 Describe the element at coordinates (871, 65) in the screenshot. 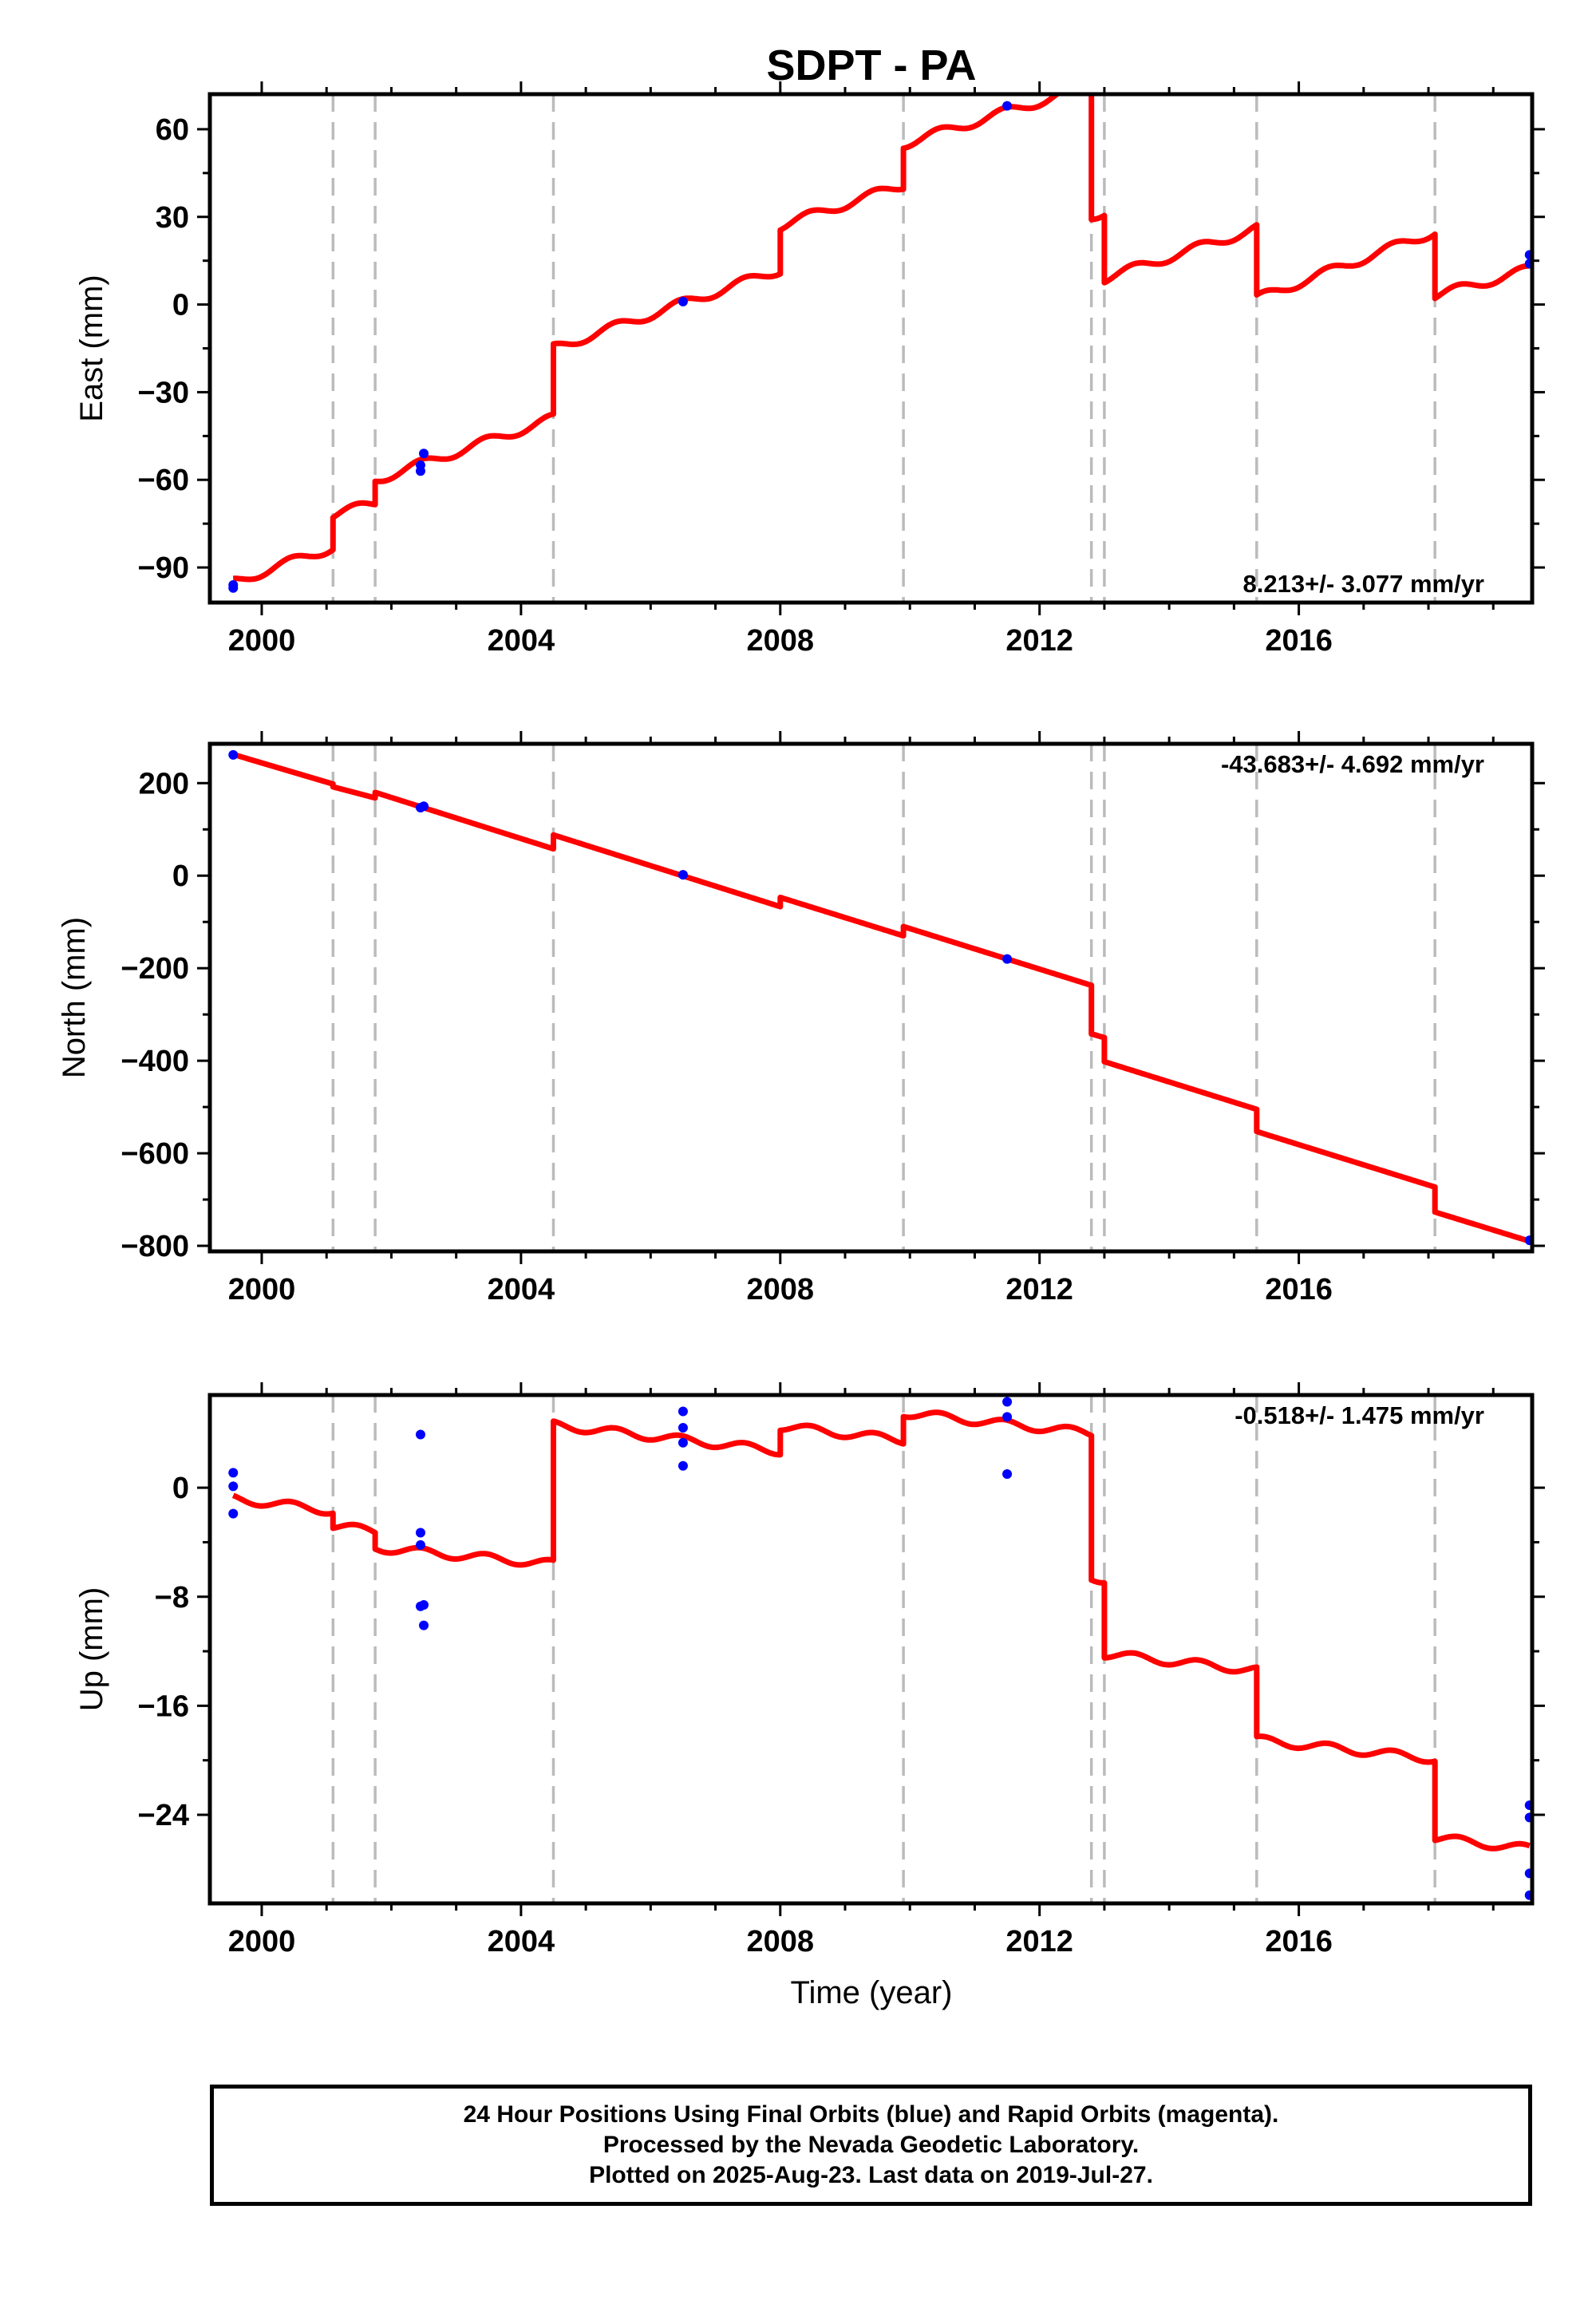

I see `chart-title: SDPT - PA` at that location.